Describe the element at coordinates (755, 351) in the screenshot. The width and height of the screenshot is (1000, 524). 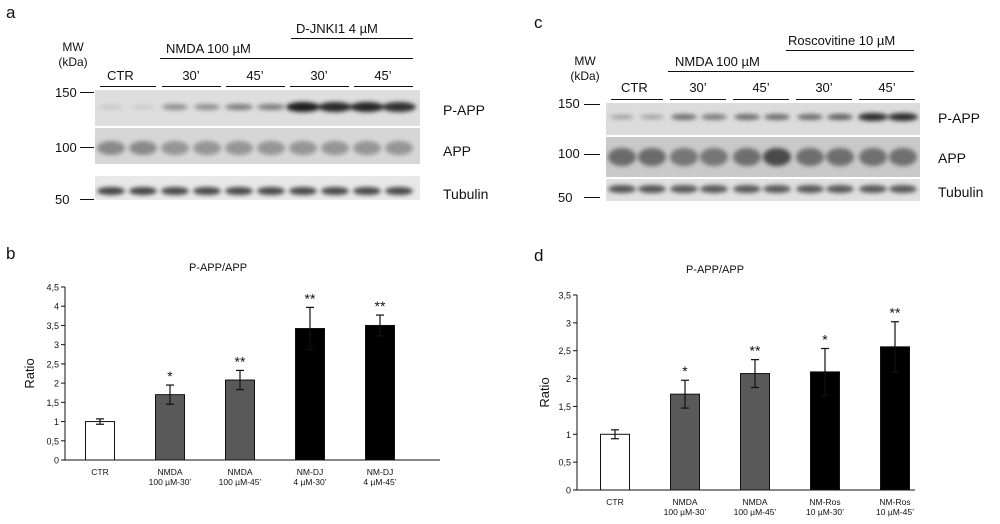
I see `chart-d-significance: **` at that location.